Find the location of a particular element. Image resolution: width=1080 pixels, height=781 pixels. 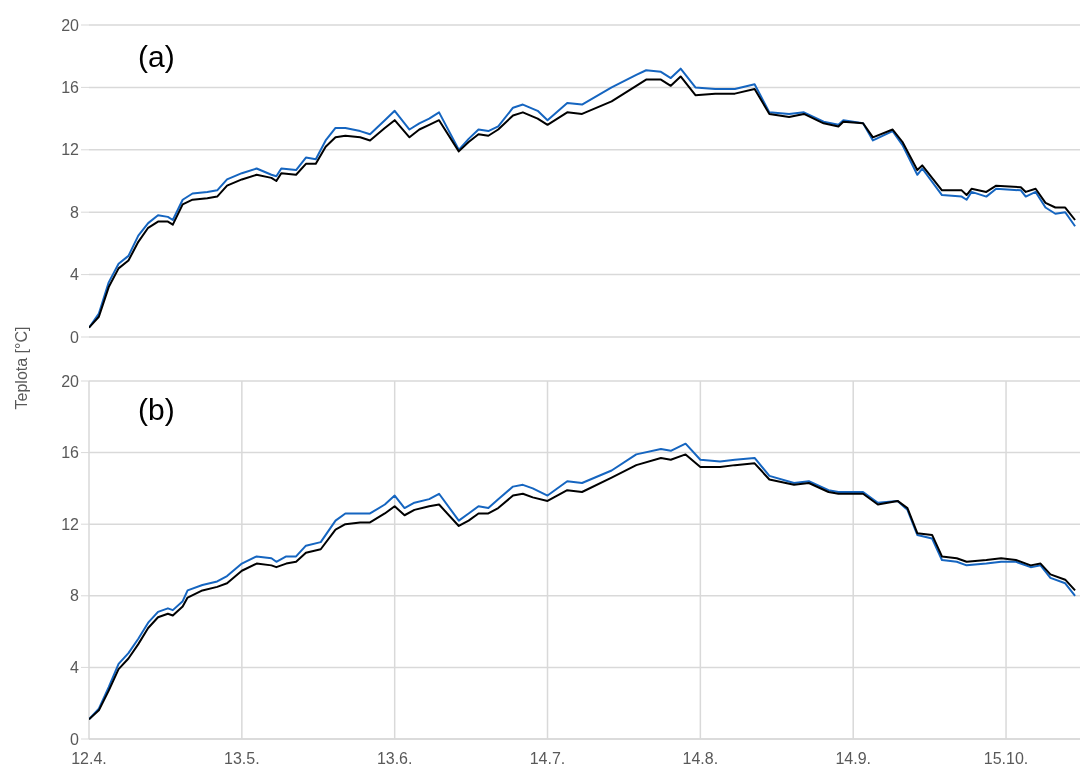

x-tick-label: 14.8. is located at coordinates (700, 759).